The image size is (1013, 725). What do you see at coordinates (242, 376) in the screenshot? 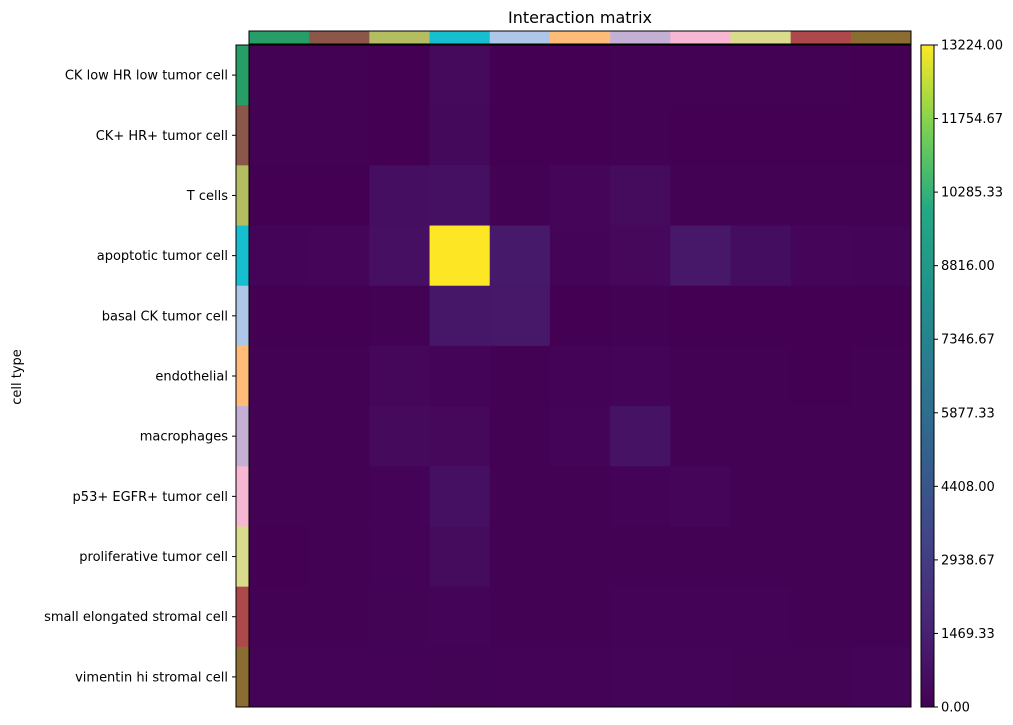
I see `row-color-bar` at bounding box center [242, 376].